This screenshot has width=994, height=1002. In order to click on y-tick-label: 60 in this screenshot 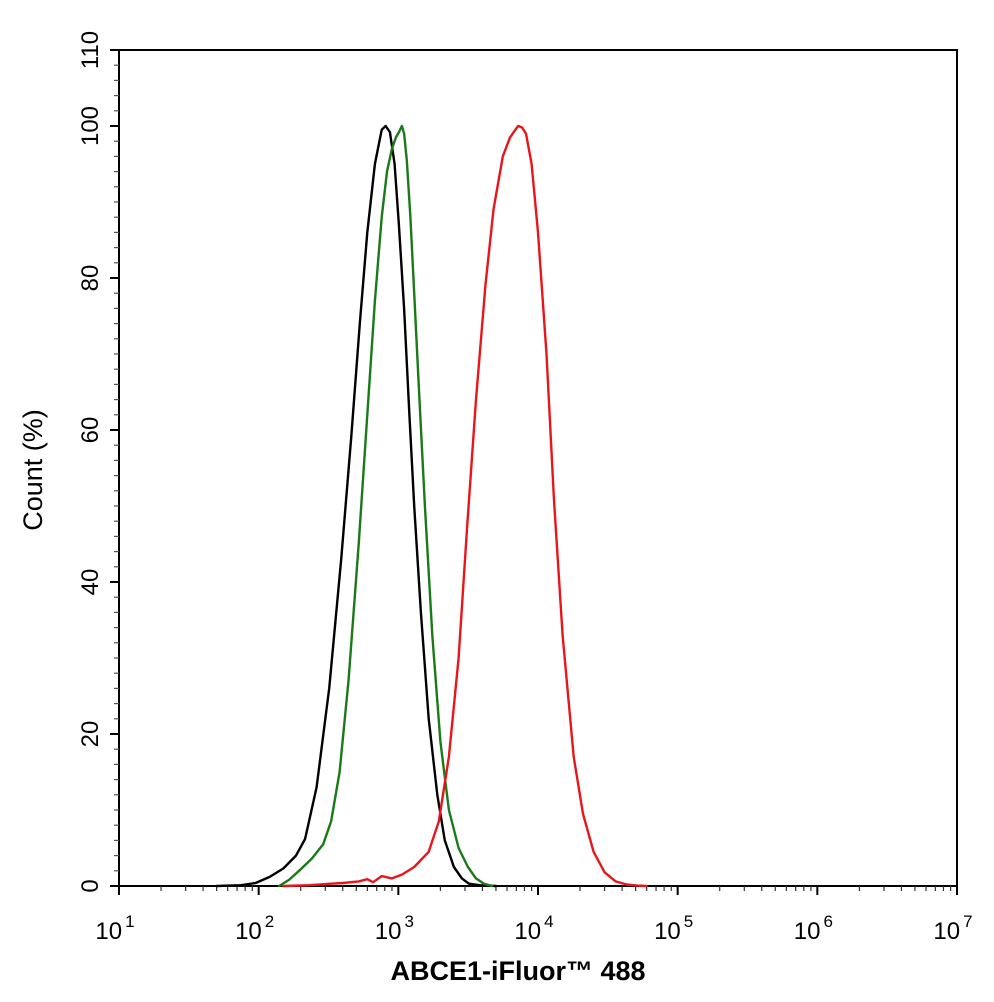, I will do `click(90, 430)`.